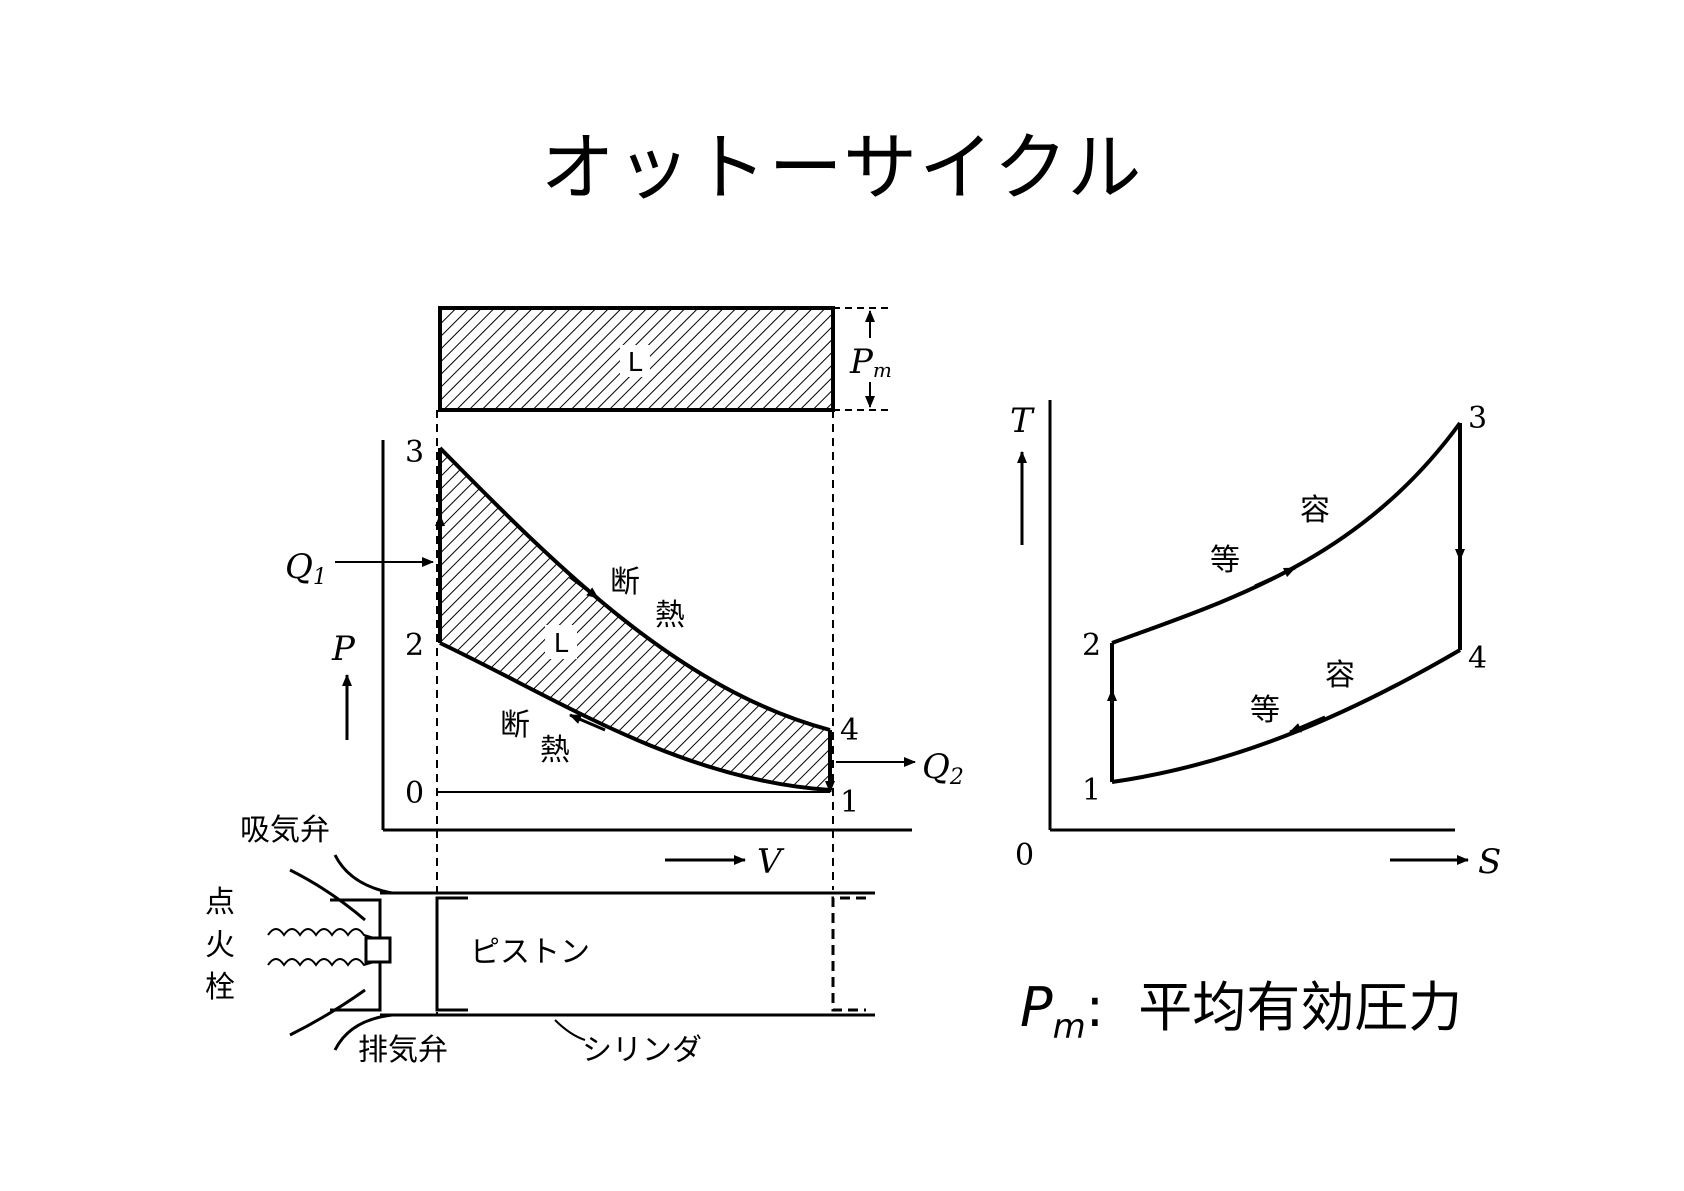 Image resolution: width=1684 pixels, height=1191 pixels. What do you see at coordinates (1091, 790) in the screenshot?
I see `ts-point-1: 1` at bounding box center [1091, 790].